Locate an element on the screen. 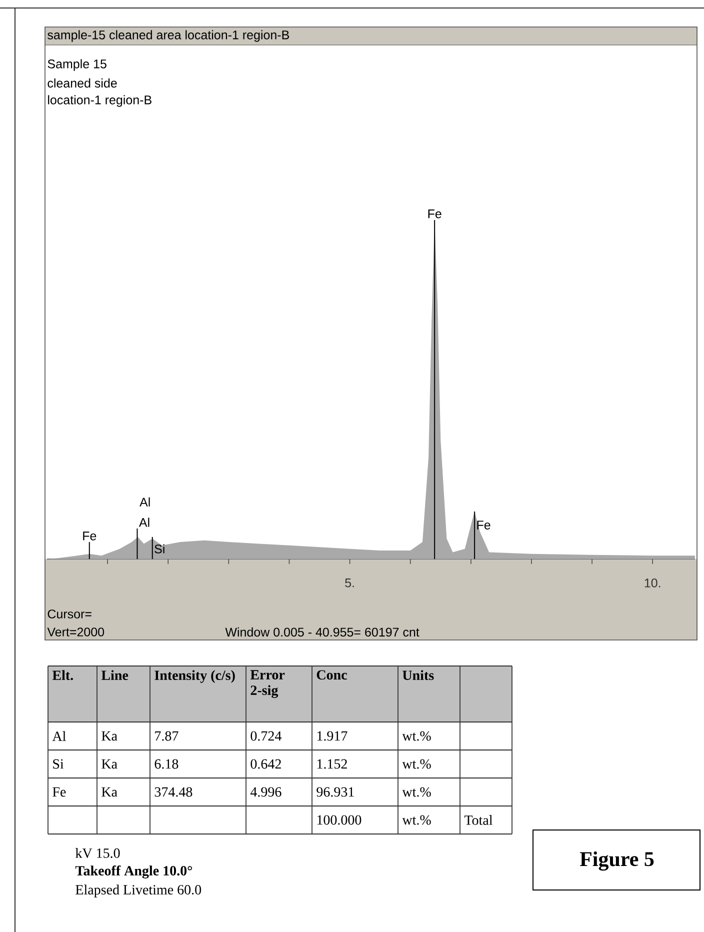 The image size is (704, 932). text: Vert=2000 is located at coordinates (75, 632).